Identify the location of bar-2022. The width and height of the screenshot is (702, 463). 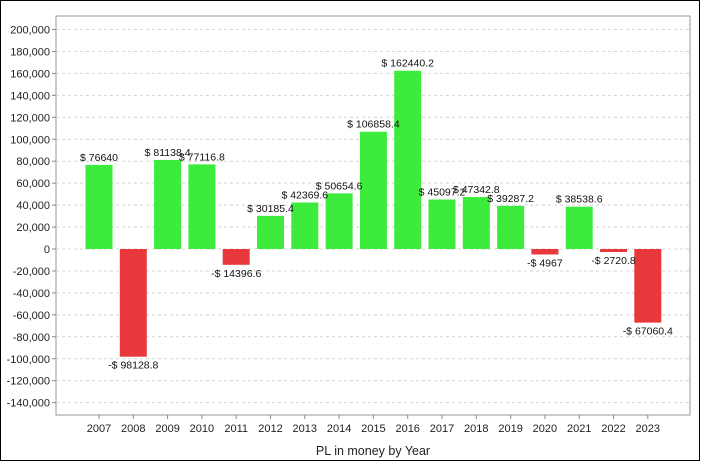
(613, 250).